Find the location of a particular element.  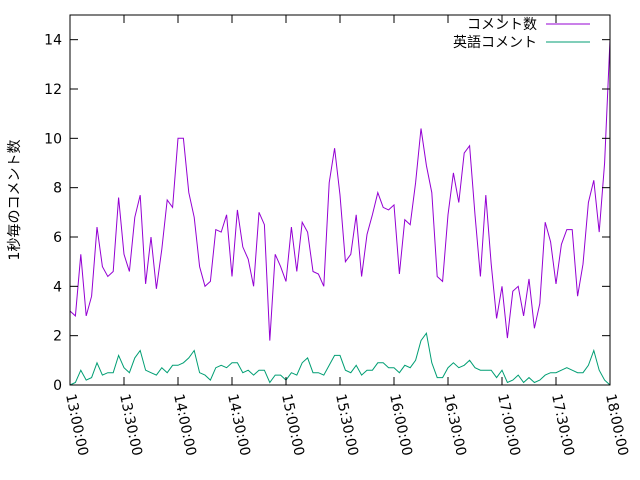

x-tick-label: 13:30:00 is located at coordinates (130, 425).